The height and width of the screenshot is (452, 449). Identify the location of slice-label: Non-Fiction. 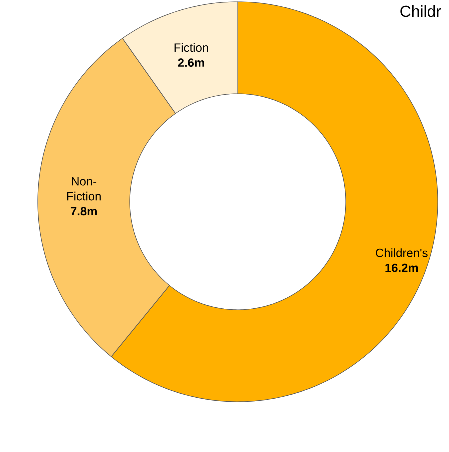
(84, 189).